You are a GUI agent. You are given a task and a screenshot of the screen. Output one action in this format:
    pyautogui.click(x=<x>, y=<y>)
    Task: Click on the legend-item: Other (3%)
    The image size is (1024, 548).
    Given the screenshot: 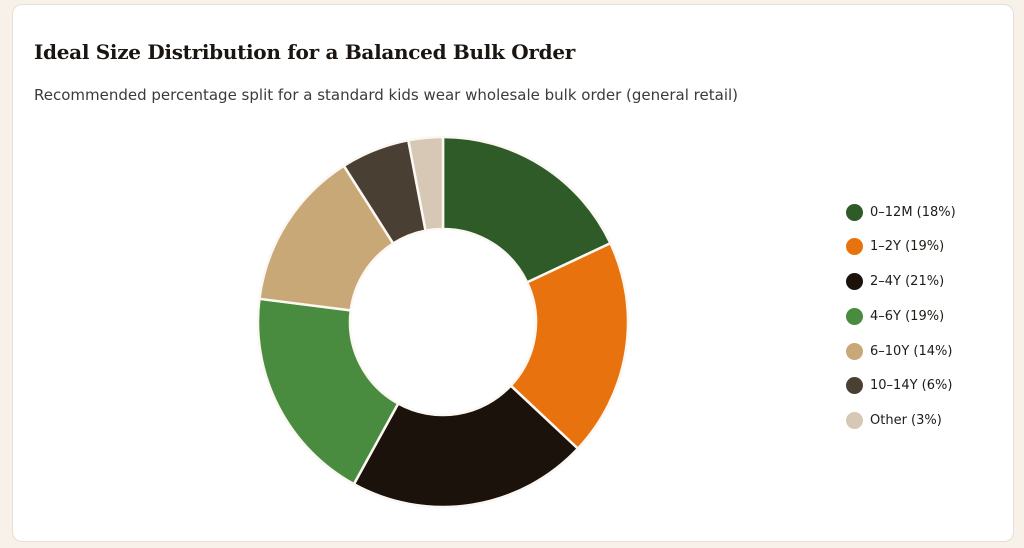 What is the action you would take?
    pyautogui.click(x=901, y=421)
    